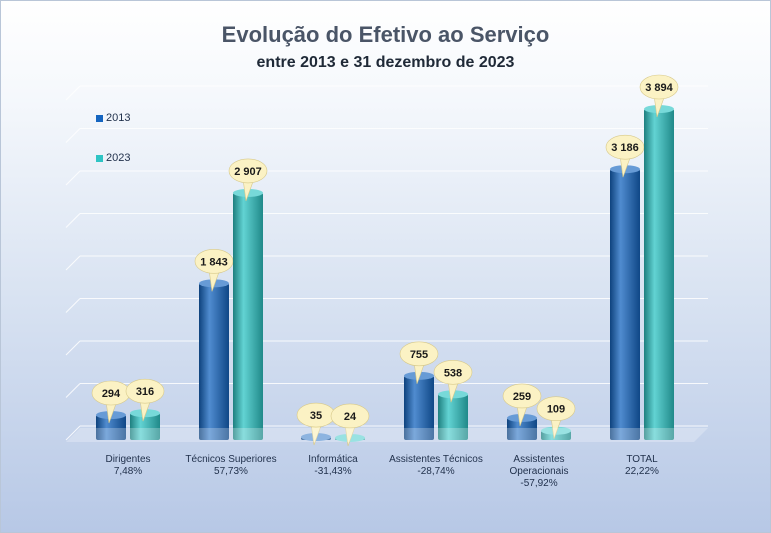 This screenshot has width=771, height=533. Describe the element at coordinates (642, 459) in the screenshot. I see `category-name: TOTAL` at that location.